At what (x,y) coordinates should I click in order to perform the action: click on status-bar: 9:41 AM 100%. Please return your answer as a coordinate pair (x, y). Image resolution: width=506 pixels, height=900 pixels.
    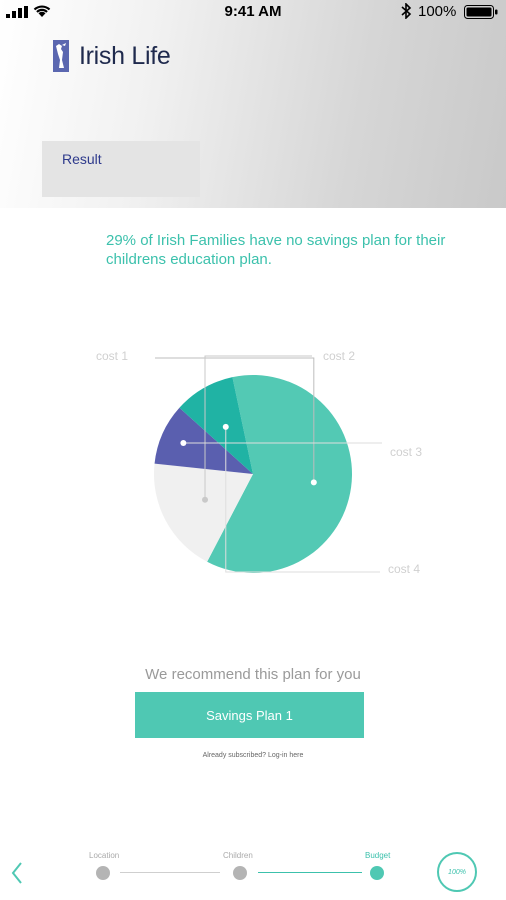
    Looking at the image, I should click on (253, 12).